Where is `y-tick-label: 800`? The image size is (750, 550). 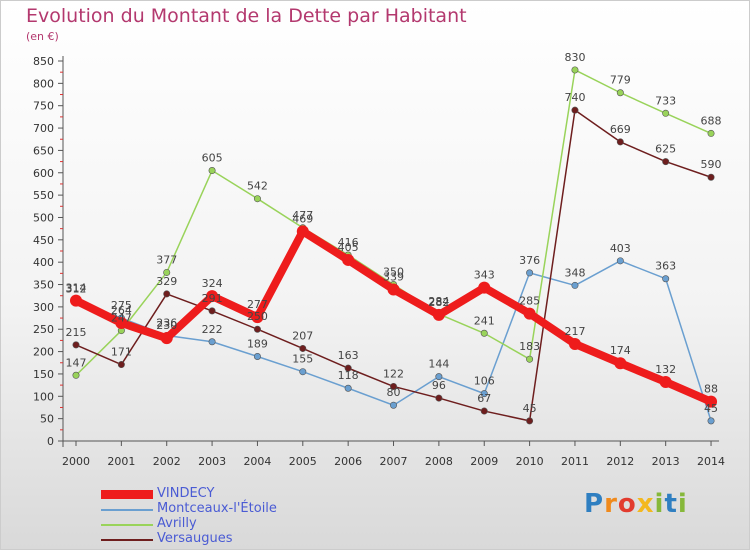 y-tick-label: 800 is located at coordinates (43, 83).